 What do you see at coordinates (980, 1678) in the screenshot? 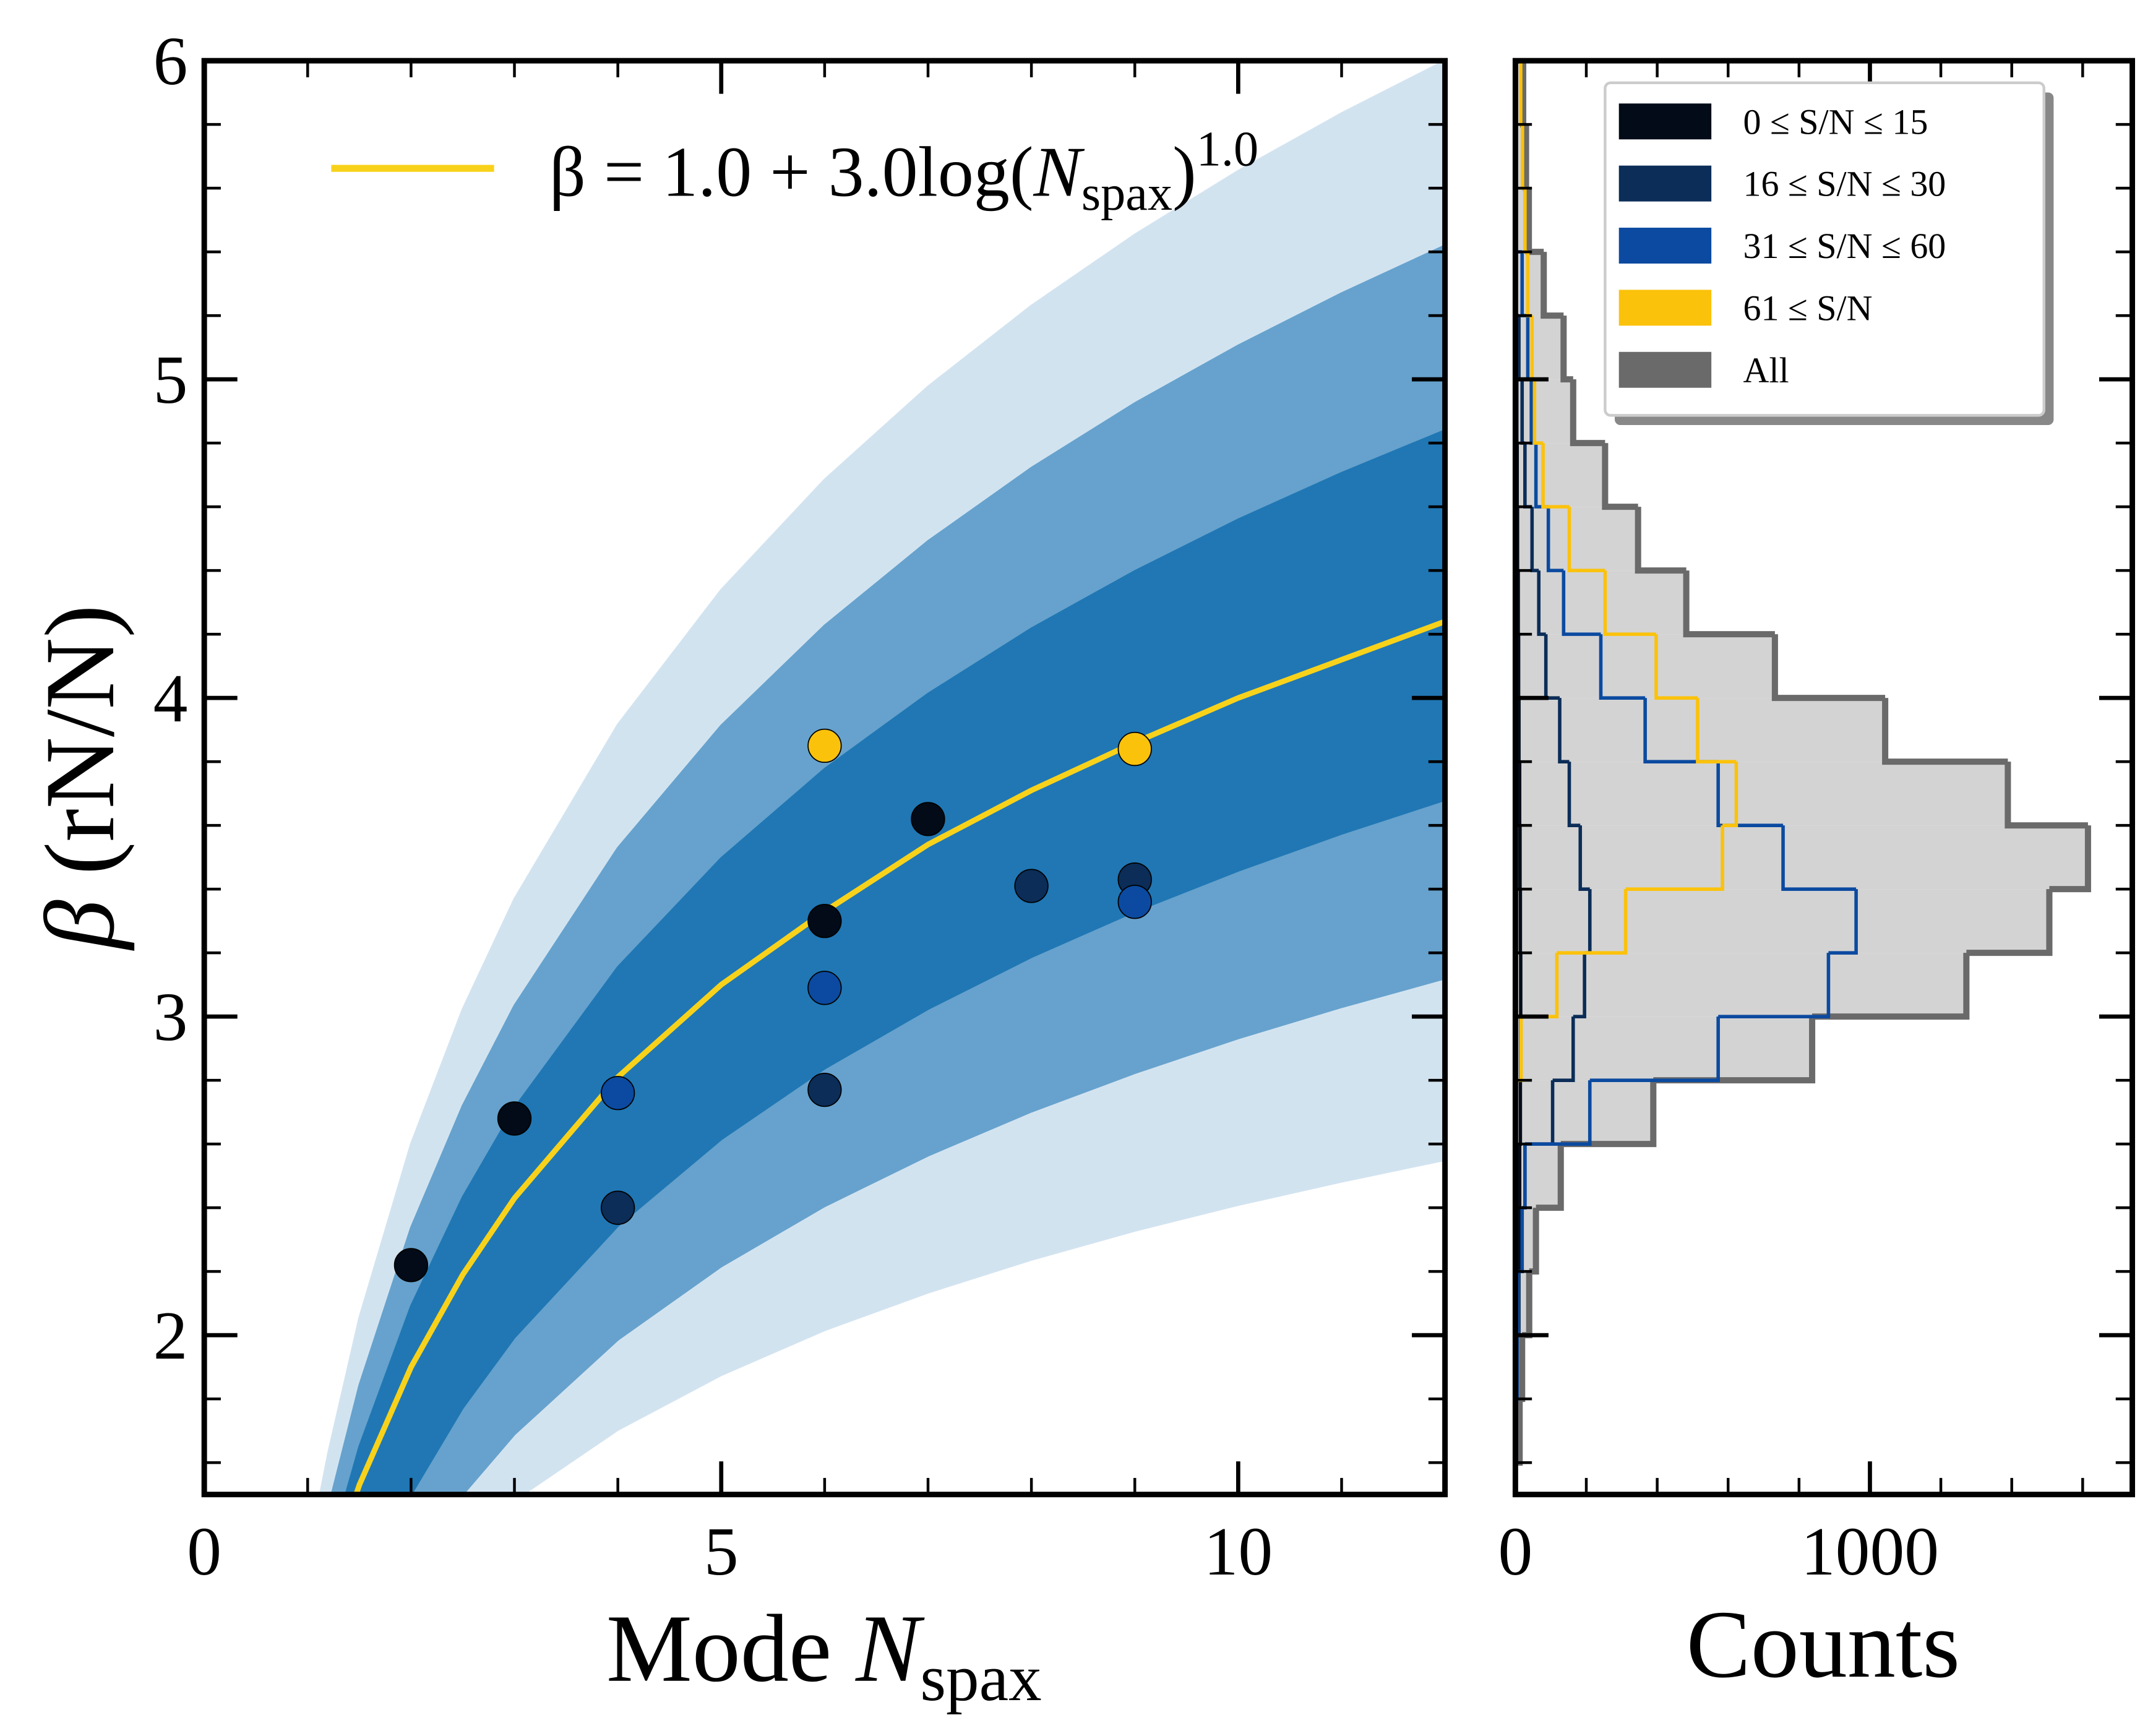
I see `x-axis-label-subscript: spax` at bounding box center [980, 1678].